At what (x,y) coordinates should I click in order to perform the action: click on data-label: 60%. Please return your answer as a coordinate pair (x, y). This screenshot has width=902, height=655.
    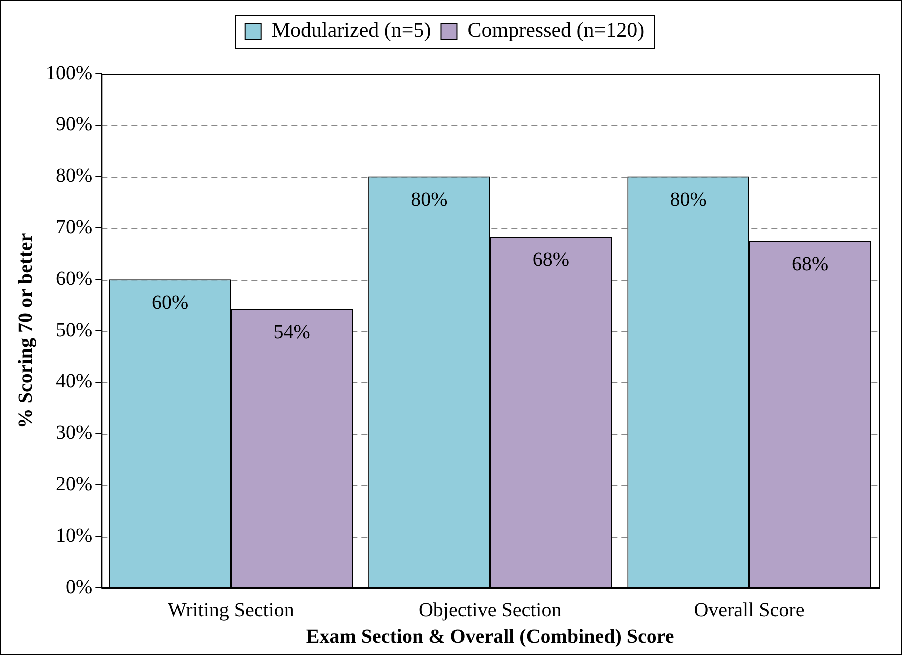
    Looking at the image, I should click on (170, 303).